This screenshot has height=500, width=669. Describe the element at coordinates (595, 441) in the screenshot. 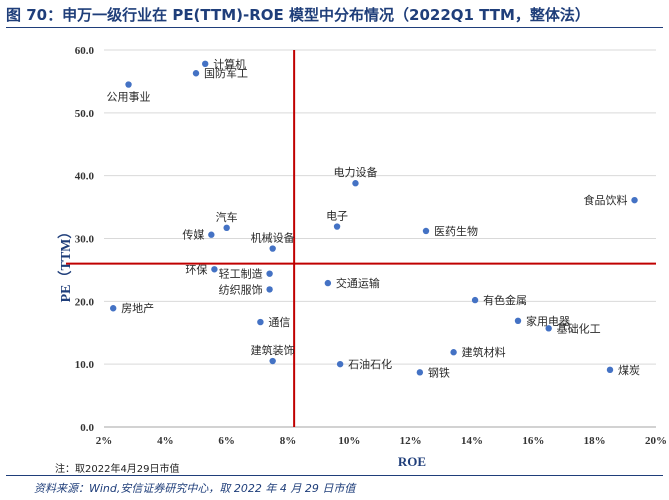

I see `x-tick-label: 18%` at that location.